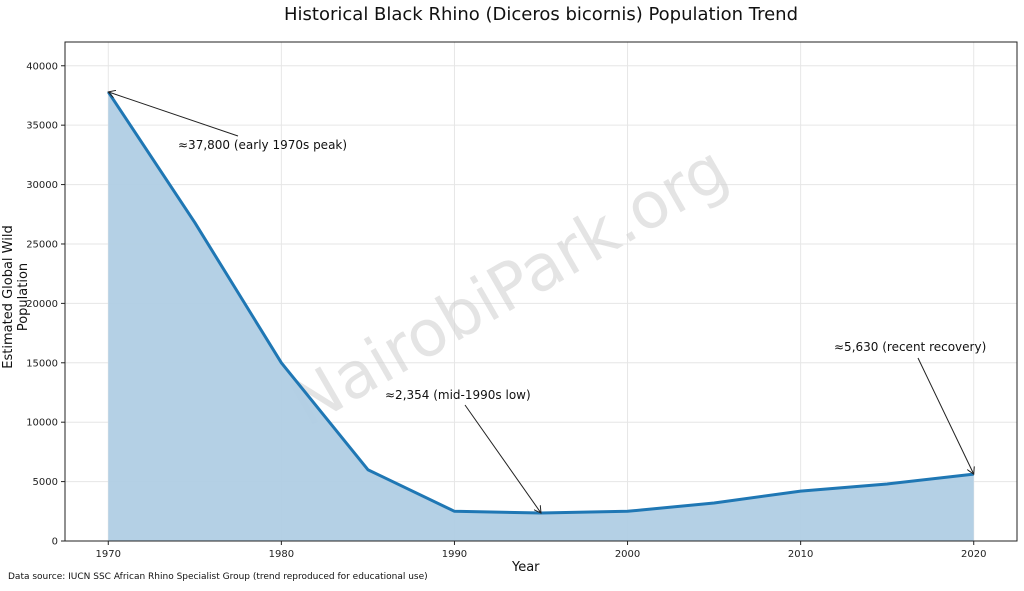 The image size is (1024, 591). I want to click on annotation-label: ≈2,354 (mid-1990s low), so click(458, 395).